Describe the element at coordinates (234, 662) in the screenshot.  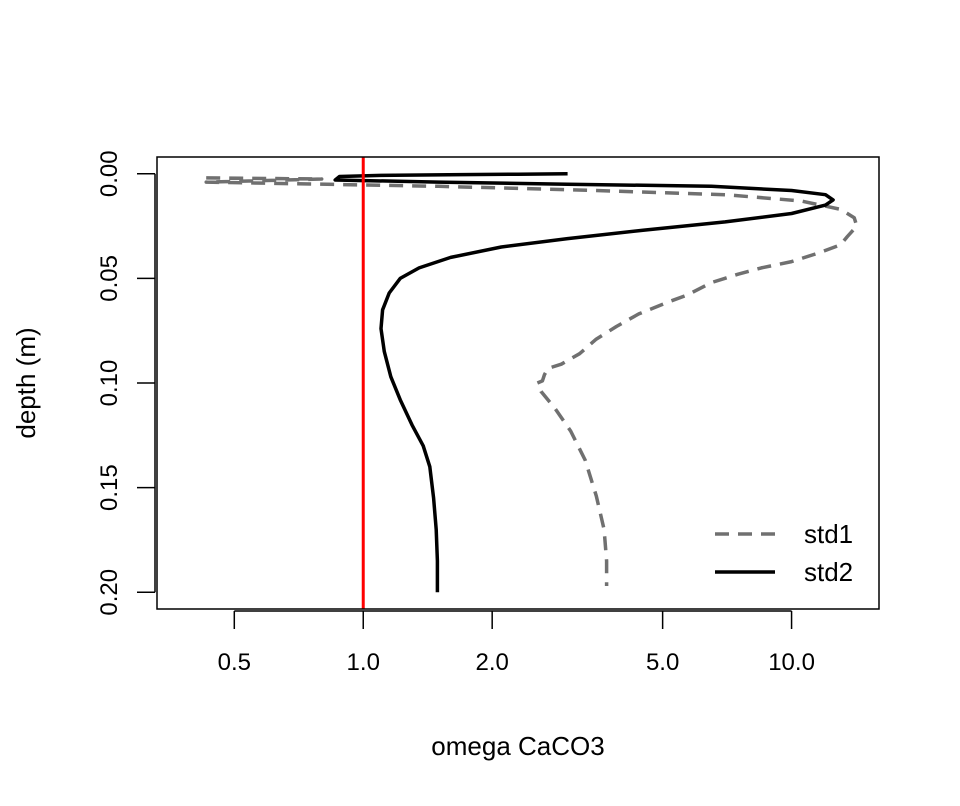
I see `x-tick-label-0-5: 0.5` at that location.